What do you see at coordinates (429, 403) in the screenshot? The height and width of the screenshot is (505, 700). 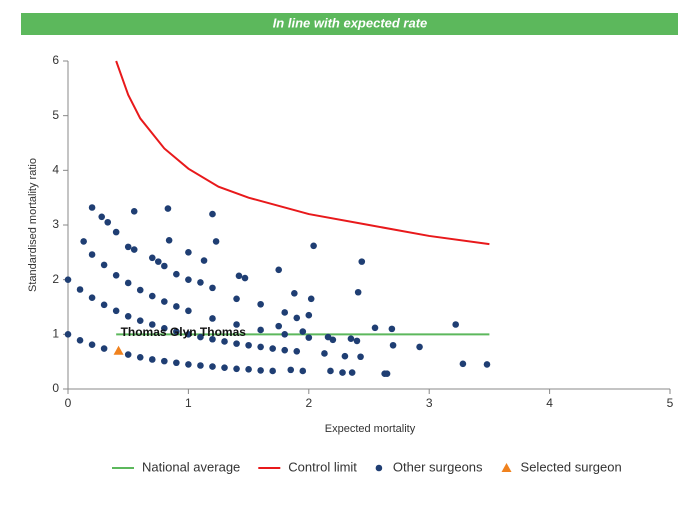 I see `x-tick-label: 3` at bounding box center [429, 403].